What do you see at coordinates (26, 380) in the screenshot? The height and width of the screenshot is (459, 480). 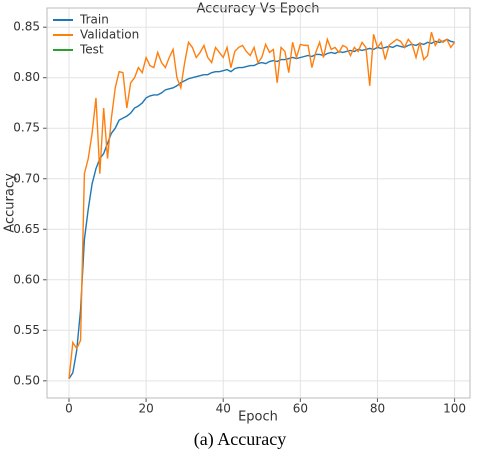 I see `y-tick-label: 0.50` at bounding box center [26, 380].